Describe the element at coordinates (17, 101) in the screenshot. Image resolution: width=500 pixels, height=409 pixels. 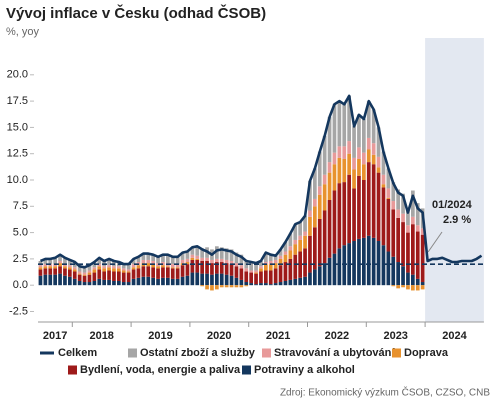
I see `y-tick-label: 17.5` at that location.